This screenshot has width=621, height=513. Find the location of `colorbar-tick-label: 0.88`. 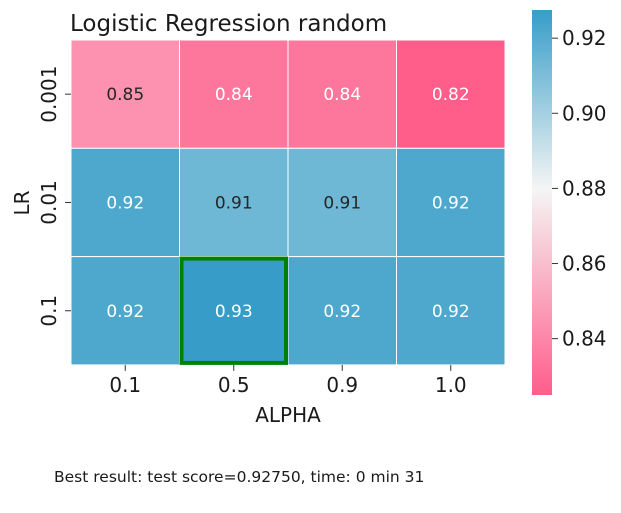

colorbar-tick-label: 0.88 is located at coordinates (584, 188).